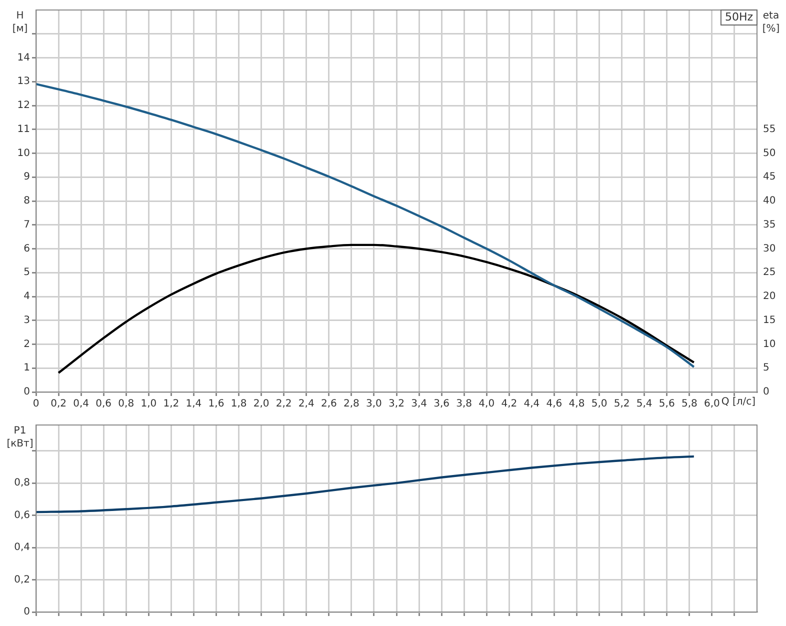 The image size is (786, 626). Describe the element at coordinates (22, 483) in the screenshot. I see `y-tick-label: 0,8` at that location.